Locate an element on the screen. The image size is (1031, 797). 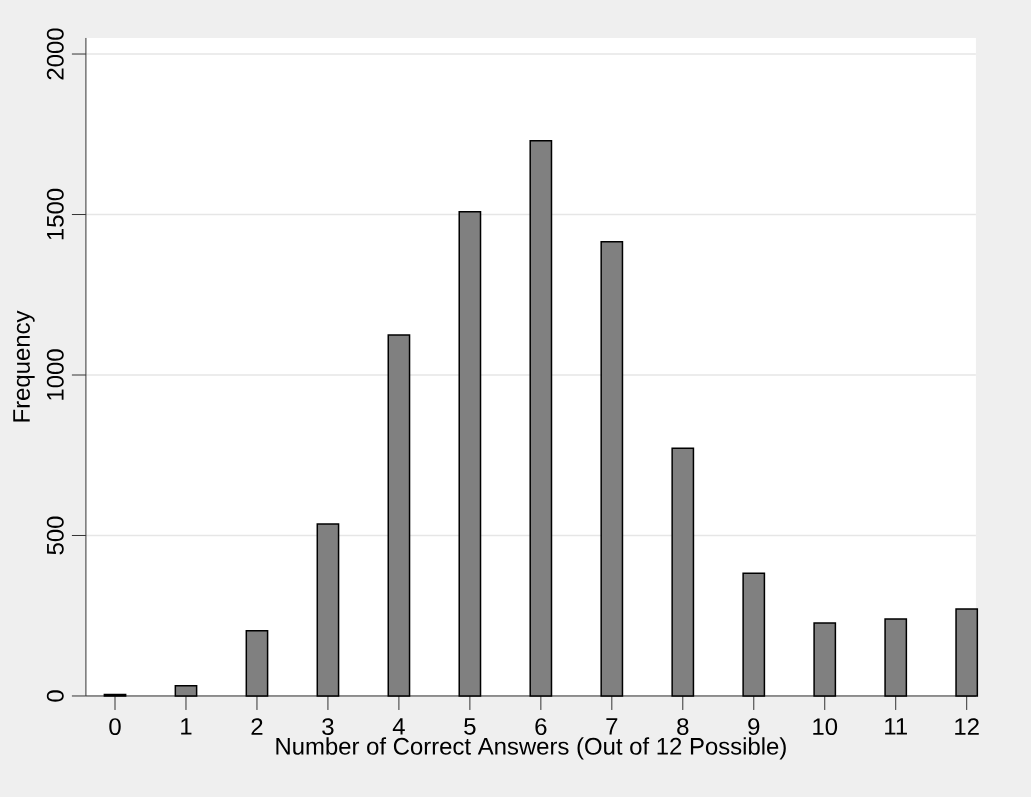
x-tick-label: 6 is located at coordinates (541, 727).